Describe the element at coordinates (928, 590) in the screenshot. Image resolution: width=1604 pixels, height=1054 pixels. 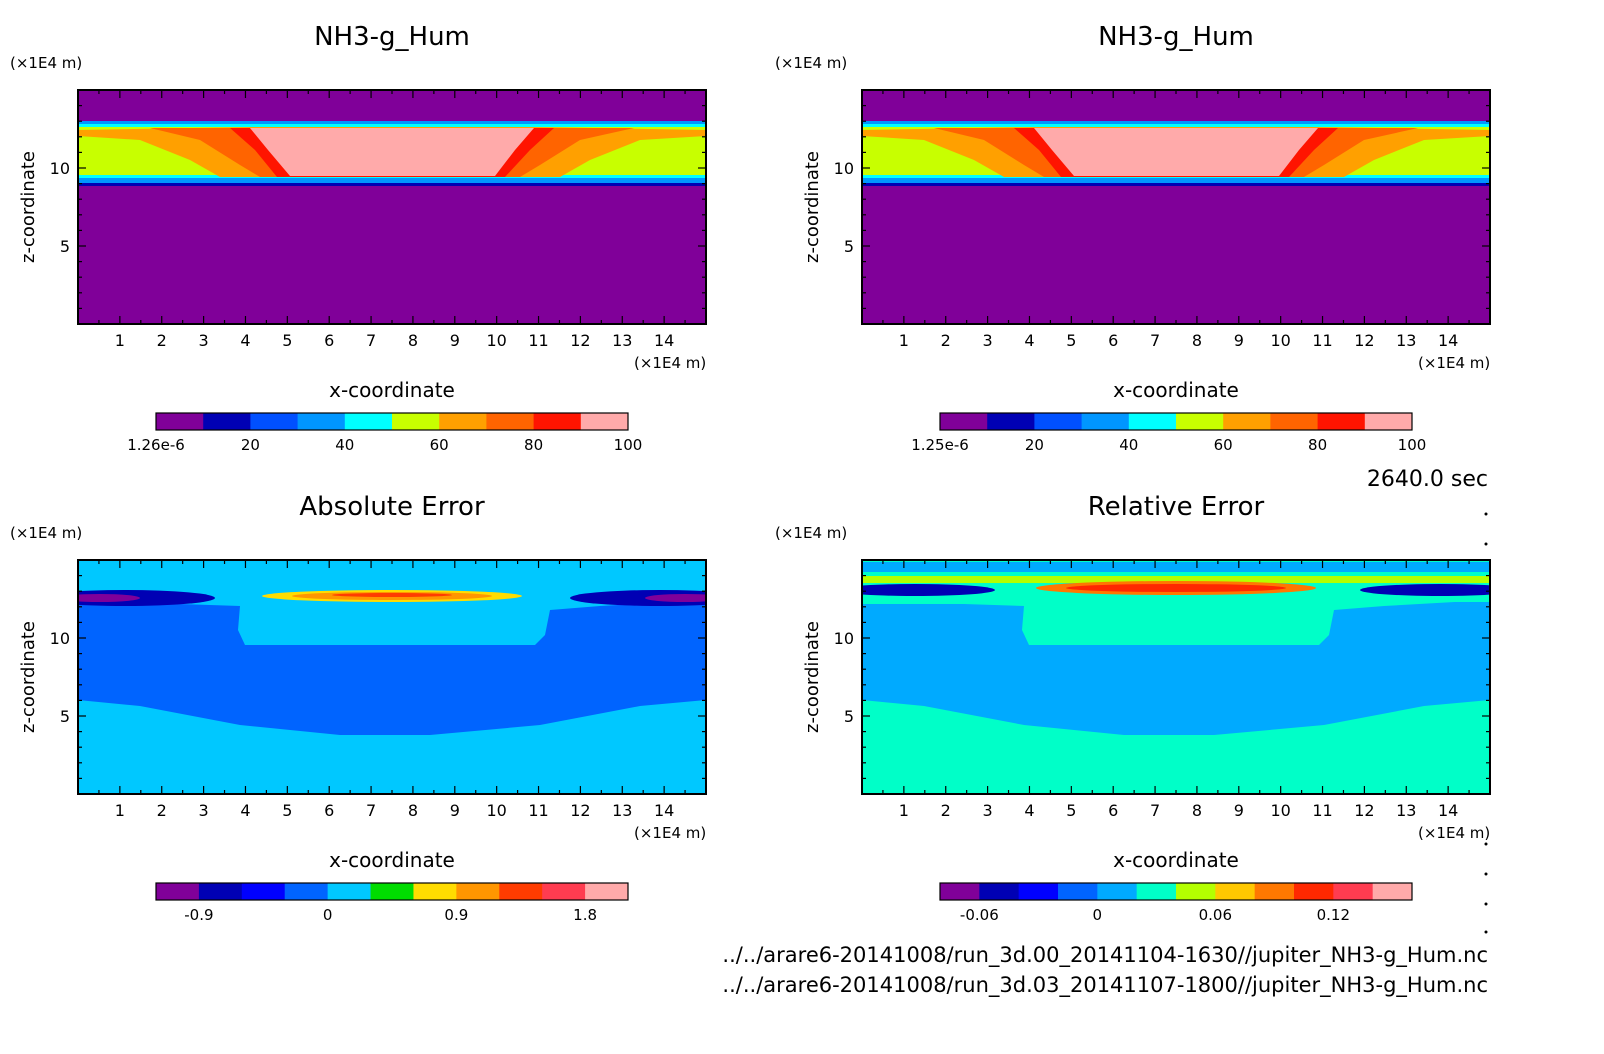
I see `blob-left-navy` at that location.